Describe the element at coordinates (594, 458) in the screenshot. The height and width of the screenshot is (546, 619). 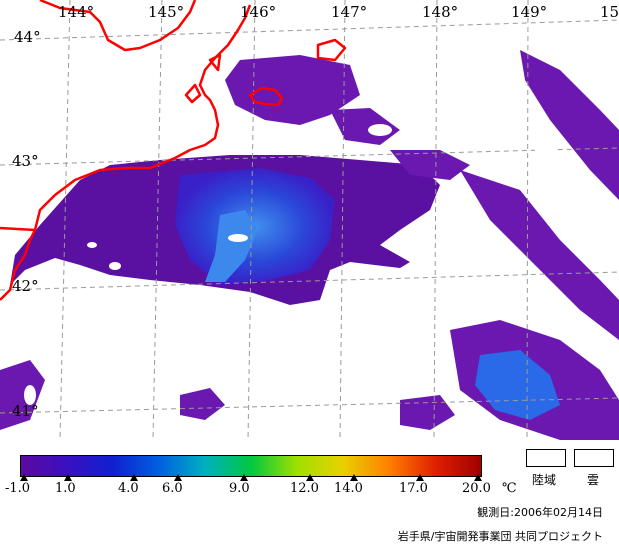
I see `legend-cloud-swatch` at that location.